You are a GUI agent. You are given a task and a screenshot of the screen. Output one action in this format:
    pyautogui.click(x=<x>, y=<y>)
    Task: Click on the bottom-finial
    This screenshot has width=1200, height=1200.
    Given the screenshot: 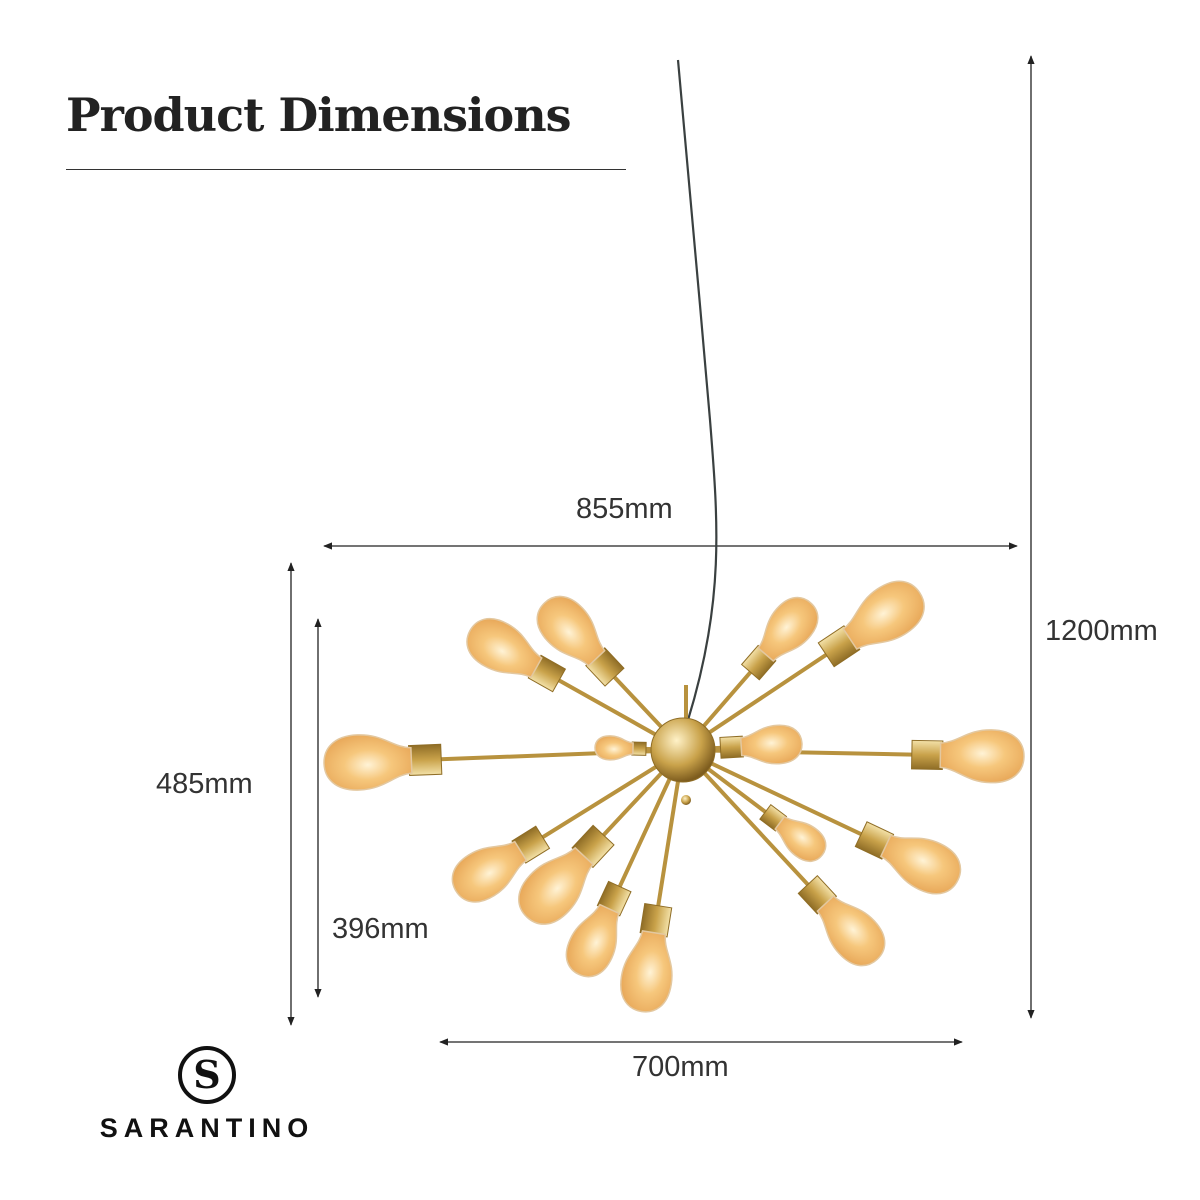 What is the action you would take?
    pyautogui.click(x=686, y=800)
    